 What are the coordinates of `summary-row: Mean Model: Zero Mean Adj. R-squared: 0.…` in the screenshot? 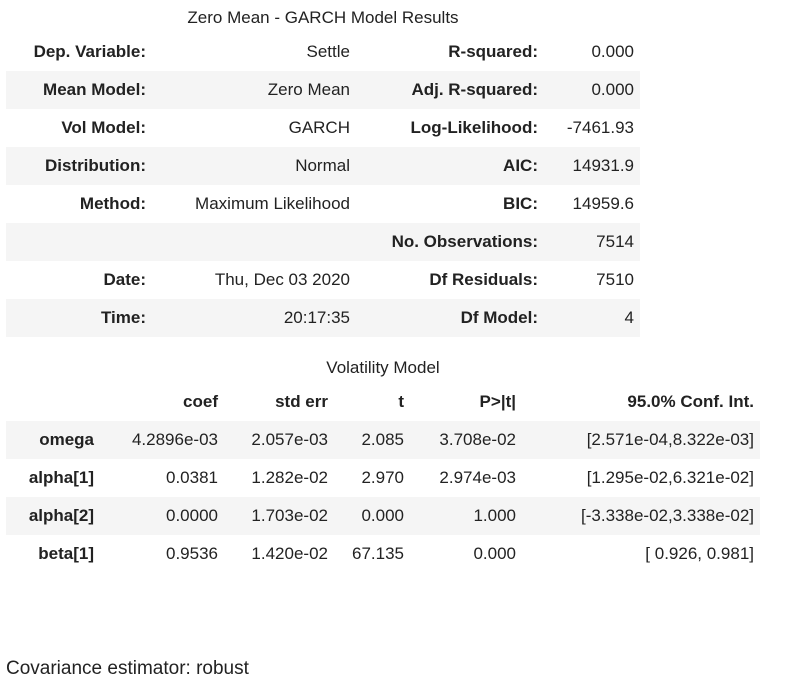 It's located at (323, 90).